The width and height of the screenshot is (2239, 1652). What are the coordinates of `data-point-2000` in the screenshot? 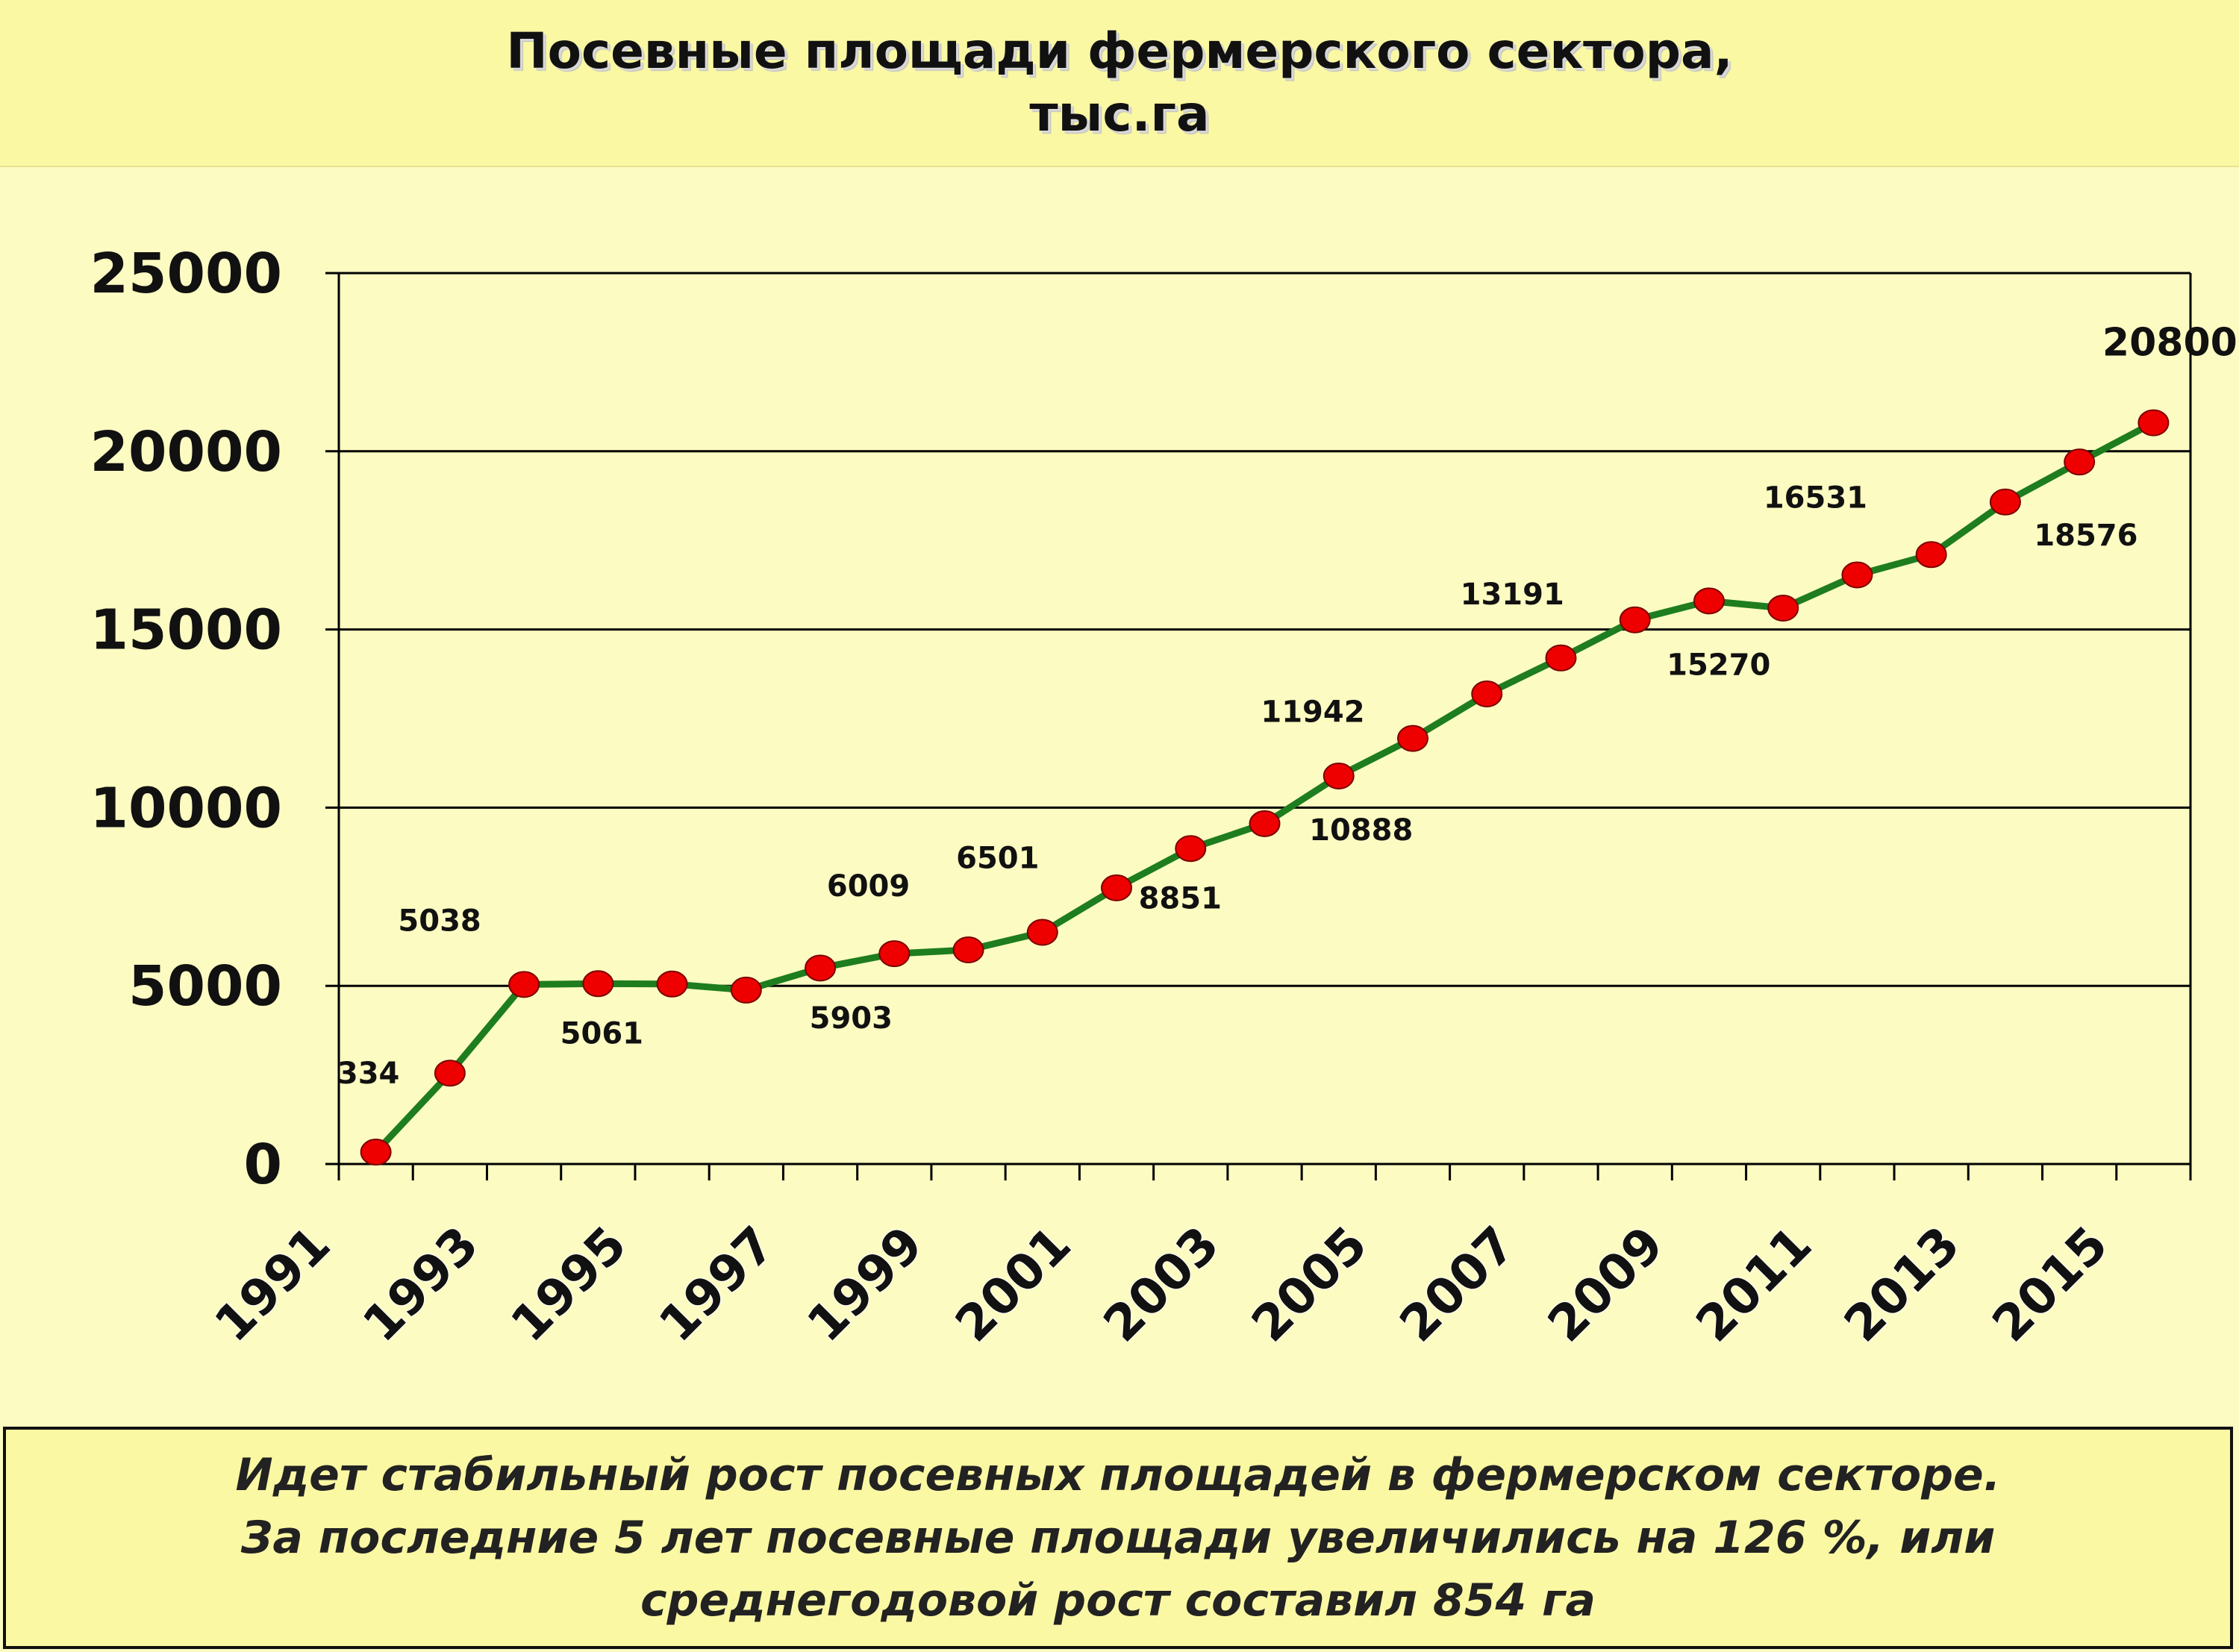 It's located at (968, 950).